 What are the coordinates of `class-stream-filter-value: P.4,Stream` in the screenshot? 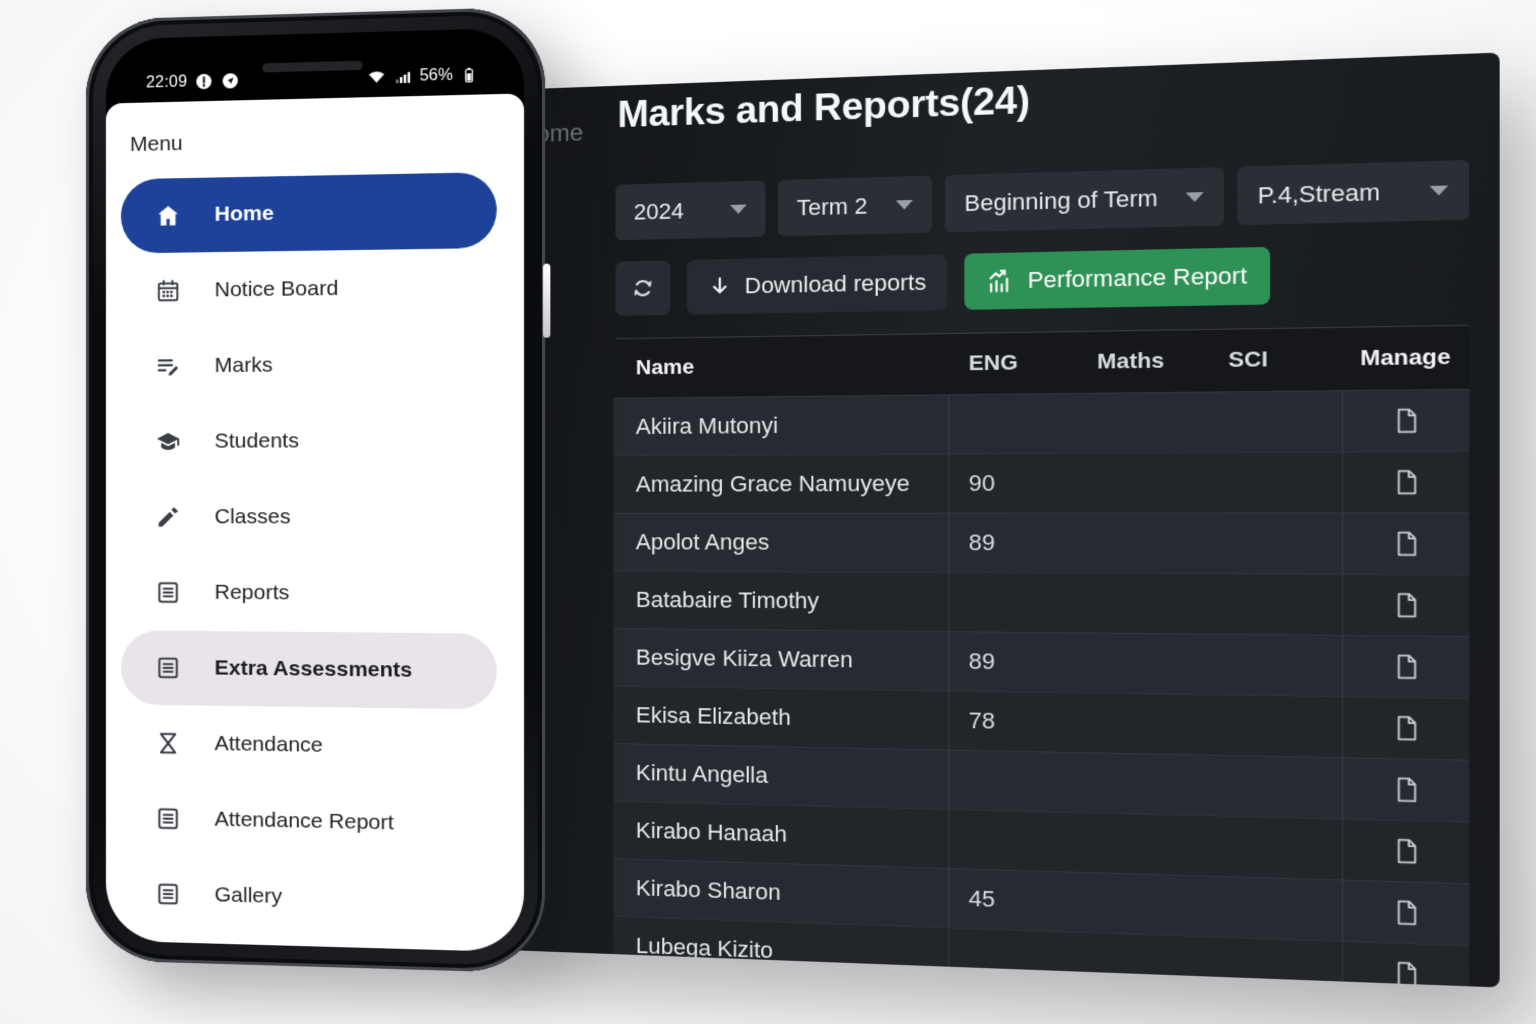 It's located at (1319, 193).